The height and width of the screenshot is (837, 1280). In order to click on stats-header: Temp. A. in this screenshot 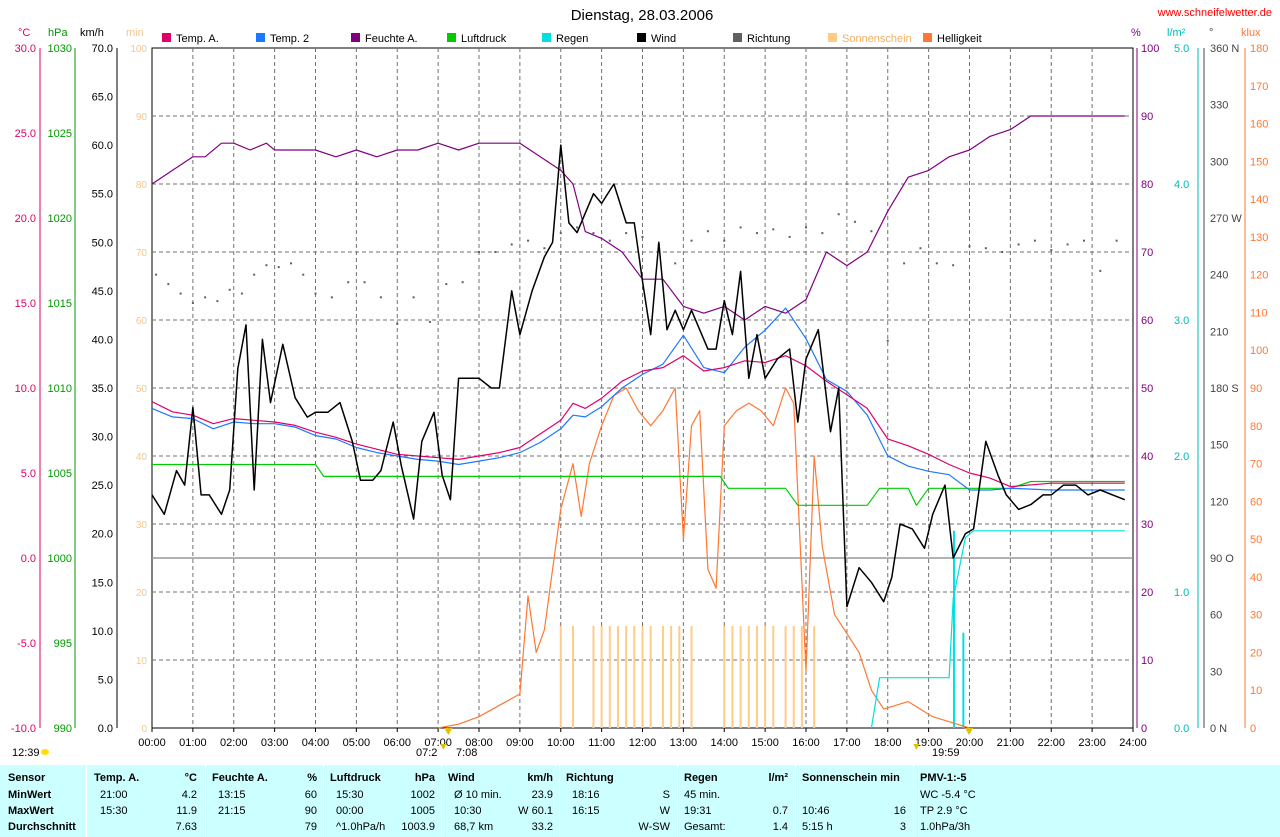, I will do `click(117, 778)`.